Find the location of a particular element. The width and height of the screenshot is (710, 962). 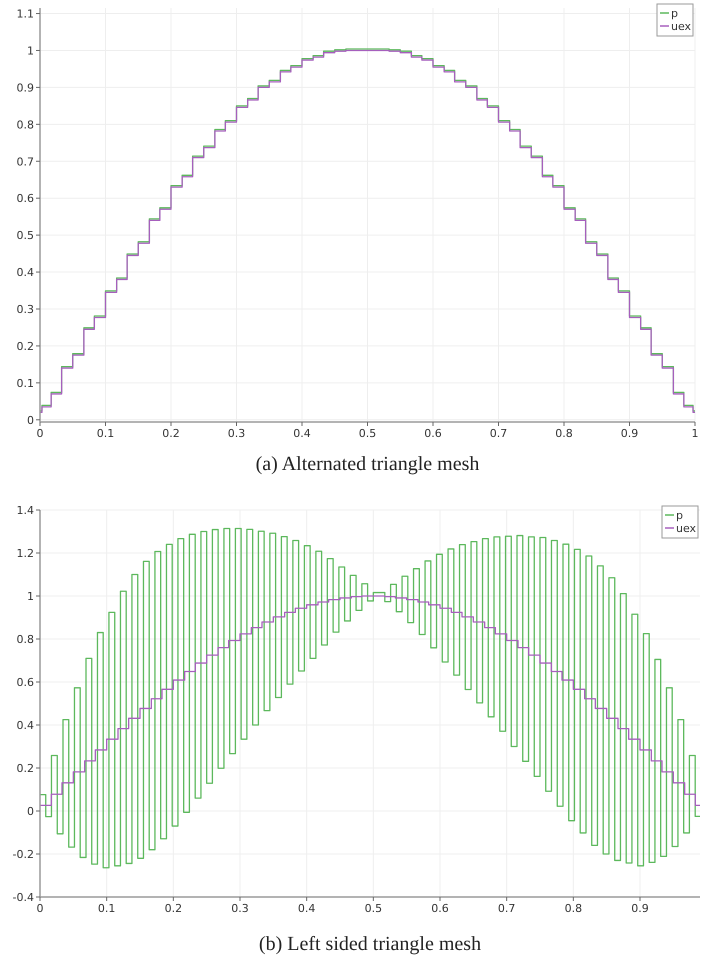

y-tick-label: 1.2 is located at coordinates (25, 553).